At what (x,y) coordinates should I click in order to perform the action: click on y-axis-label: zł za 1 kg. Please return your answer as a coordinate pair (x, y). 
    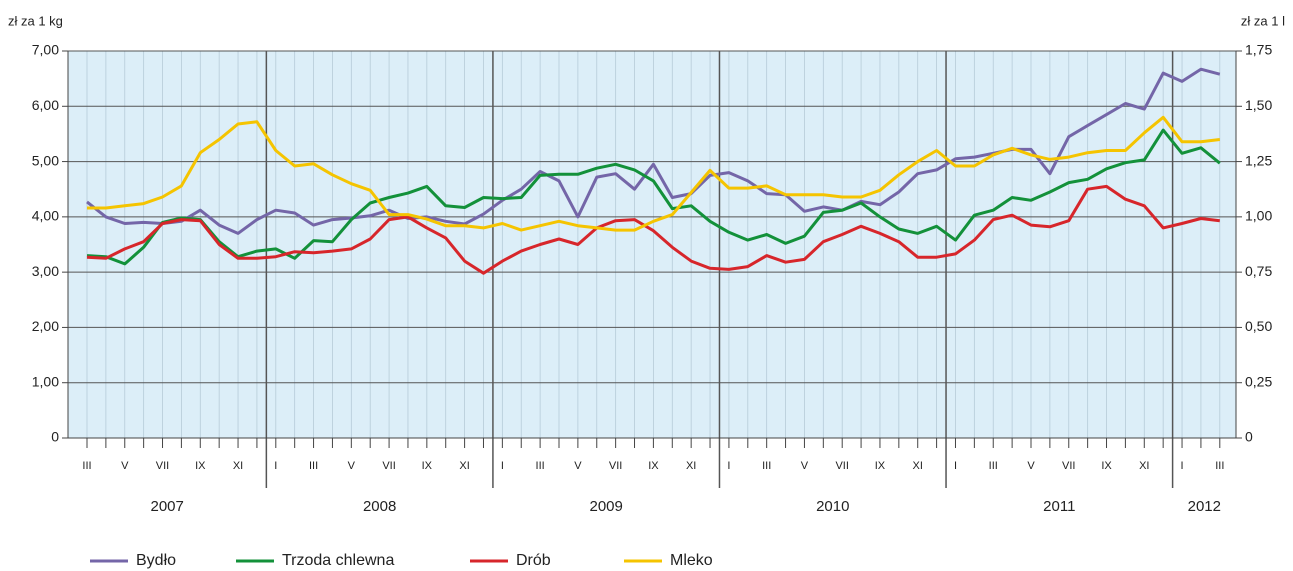
    Looking at the image, I should click on (35, 20).